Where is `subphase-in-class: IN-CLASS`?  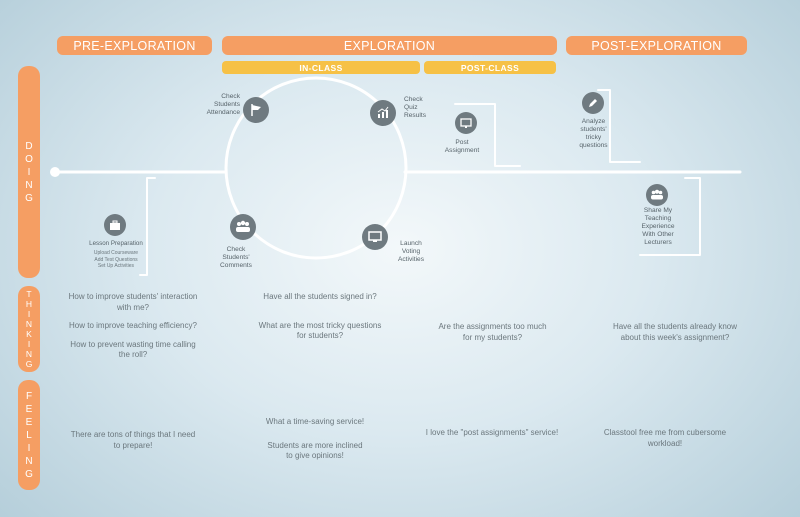
subphase-in-class: IN-CLASS is located at coordinates (321, 67).